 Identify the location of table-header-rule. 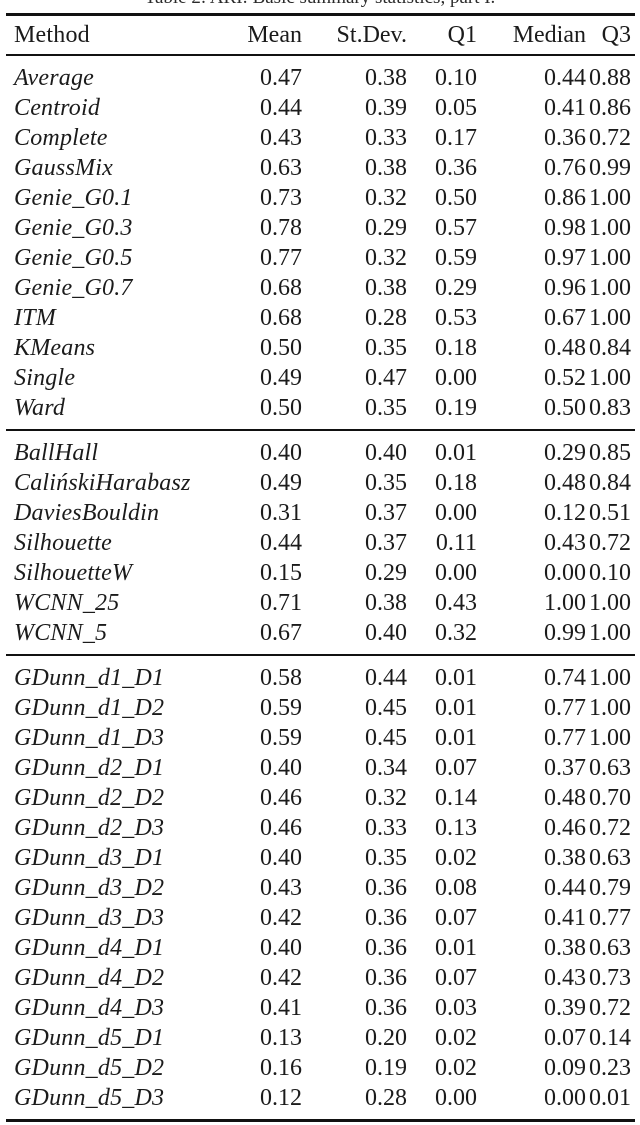
(320, 55).